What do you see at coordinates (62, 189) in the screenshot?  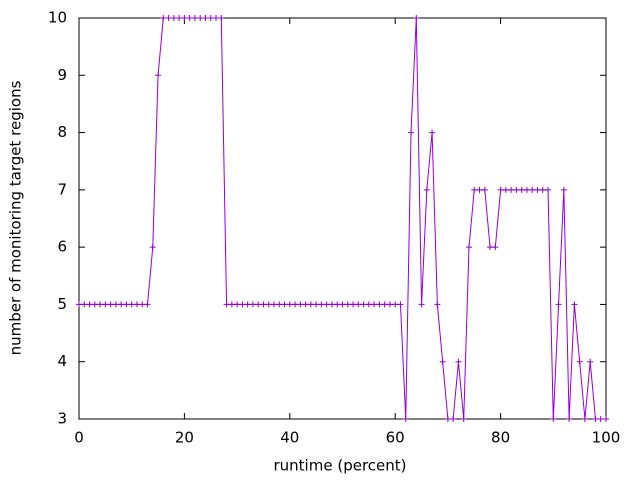 I see `y-tick-label: 7` at bounding box center [62, 189].